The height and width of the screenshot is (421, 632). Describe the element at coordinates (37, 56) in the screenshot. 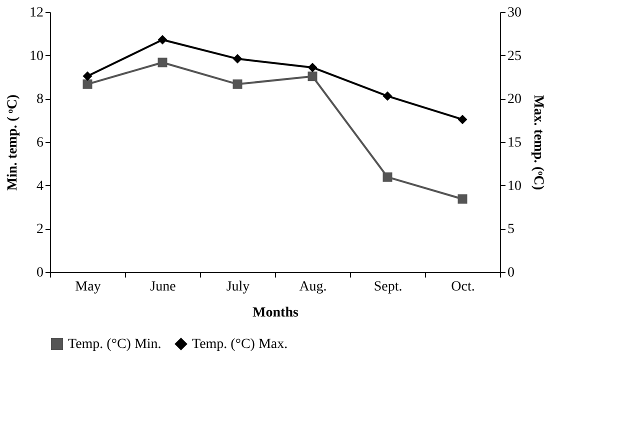

I see `y-tick-label: 10` at that location.